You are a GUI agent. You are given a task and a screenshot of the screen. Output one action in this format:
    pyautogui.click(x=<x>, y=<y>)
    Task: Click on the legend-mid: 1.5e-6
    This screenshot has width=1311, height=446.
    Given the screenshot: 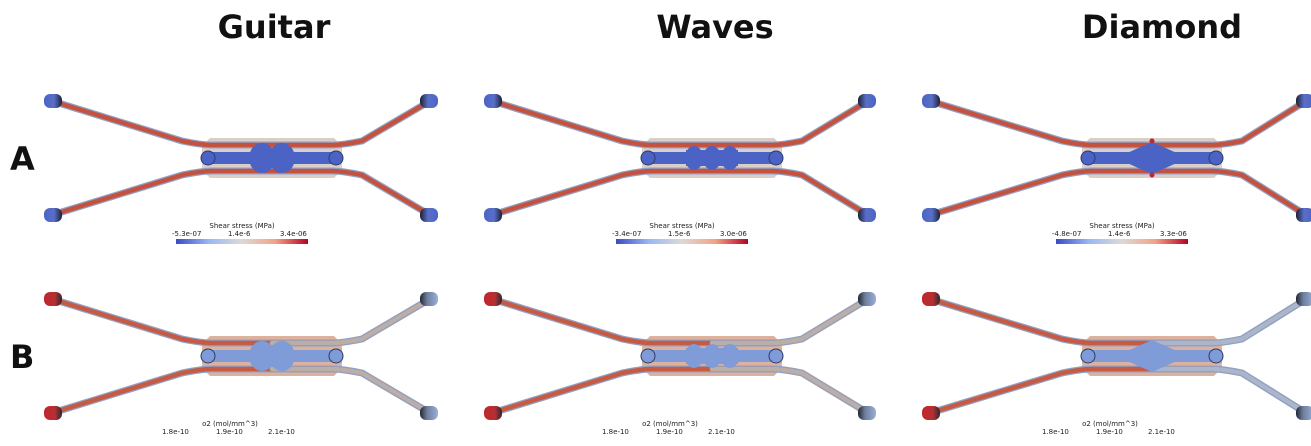 What is the action you would take?
    pyautogui.click(x=679, y=234)
    